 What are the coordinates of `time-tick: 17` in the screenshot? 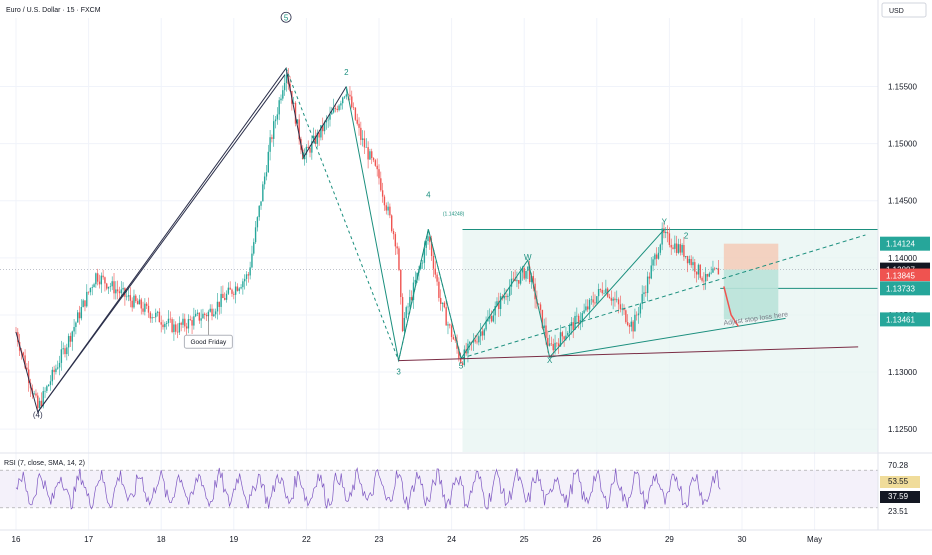 It's located at (88, 539).